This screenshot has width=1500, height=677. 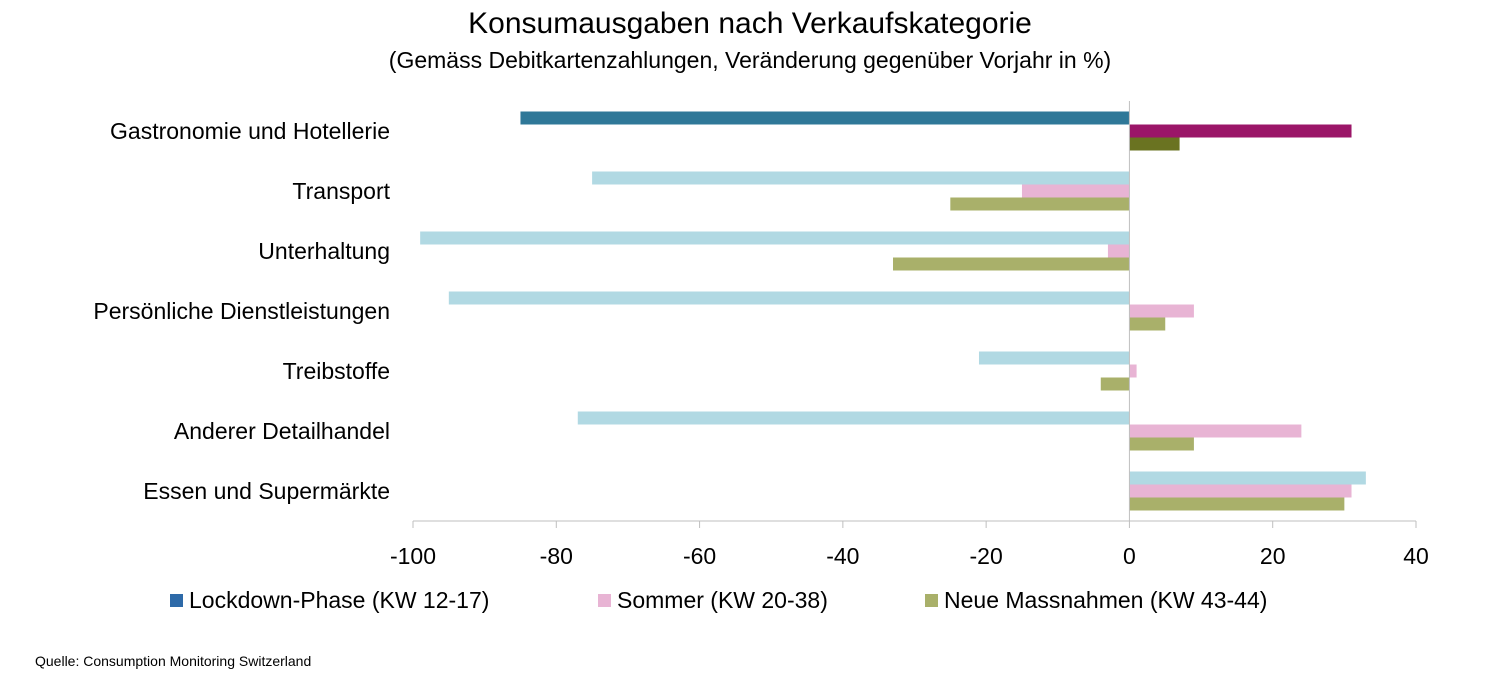 I want to click on category-label: Anderer Detailhandel, so click(x=282, y=431).